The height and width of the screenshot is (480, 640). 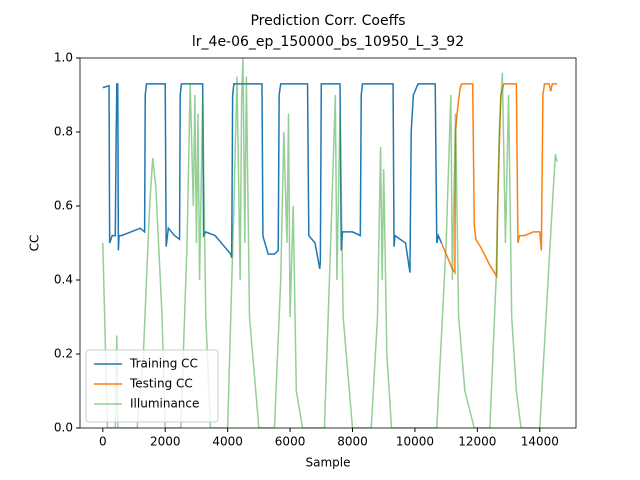 What do you see at coordinates (227, 442) in the screenshot?
I see `x-tick-label: 4000` at bounding box center [227, 442].